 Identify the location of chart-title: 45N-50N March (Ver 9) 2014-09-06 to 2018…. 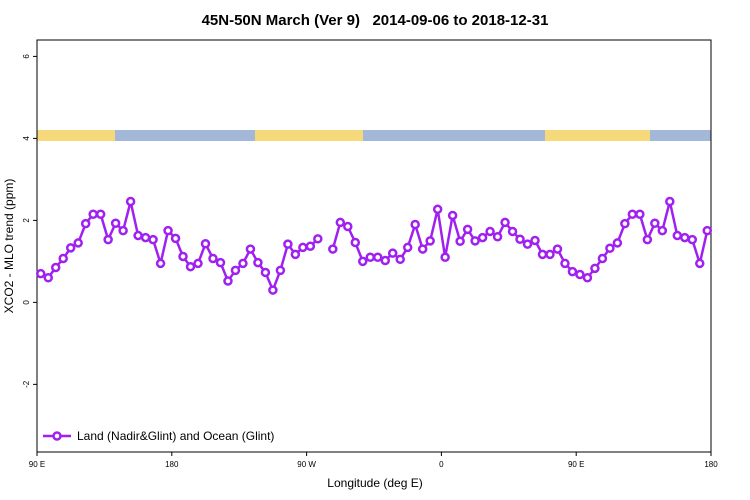
(375, 20).